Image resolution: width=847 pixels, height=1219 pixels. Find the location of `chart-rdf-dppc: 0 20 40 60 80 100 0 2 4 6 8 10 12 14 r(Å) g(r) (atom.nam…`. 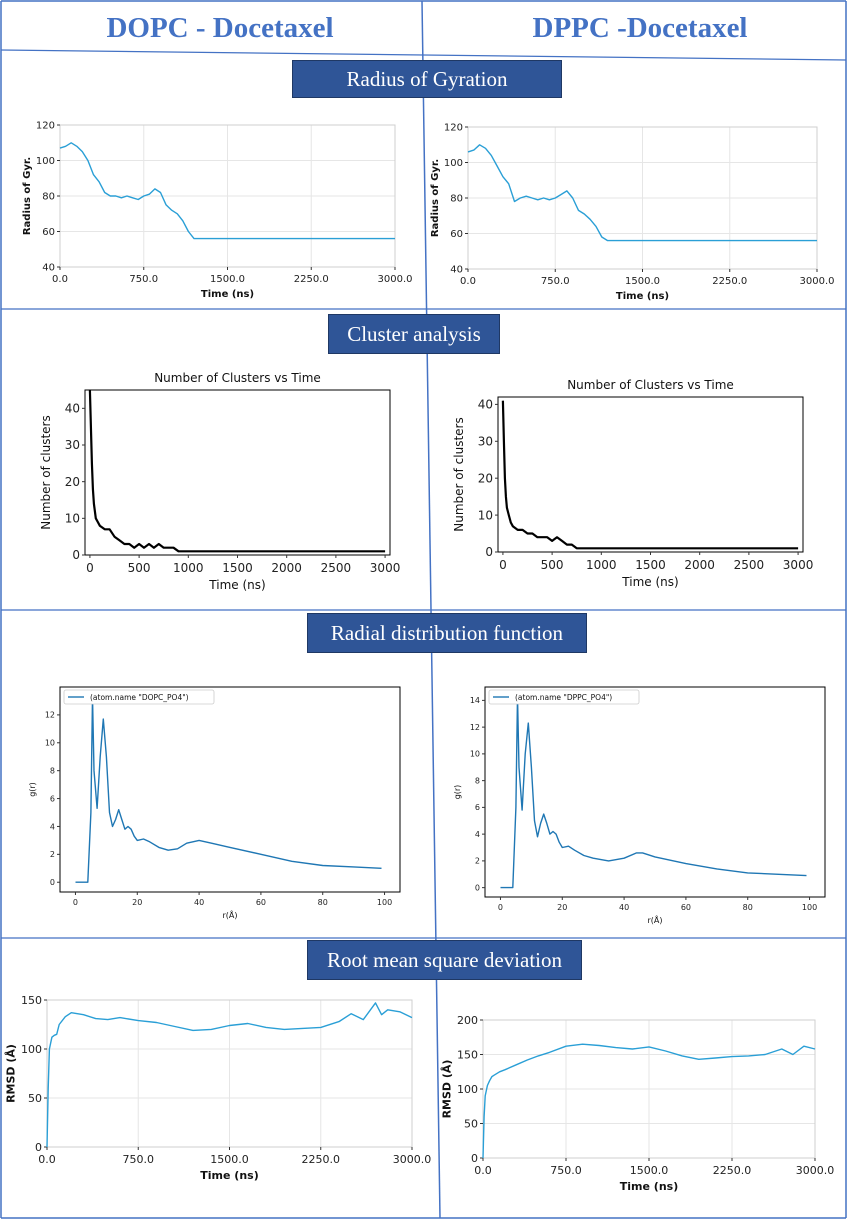

chart-rdf-dppc: 0 20 40 60 80 100 0 2 4 6 8 10 12 14 r(Å) g(r) (atom.nam… is located at coordinates (639, 805).